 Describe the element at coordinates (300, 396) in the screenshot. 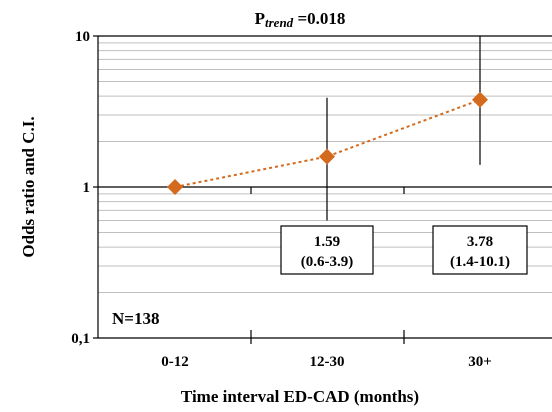

I see `x-axis-label: Time interval ED-CAD (months)` at that location.